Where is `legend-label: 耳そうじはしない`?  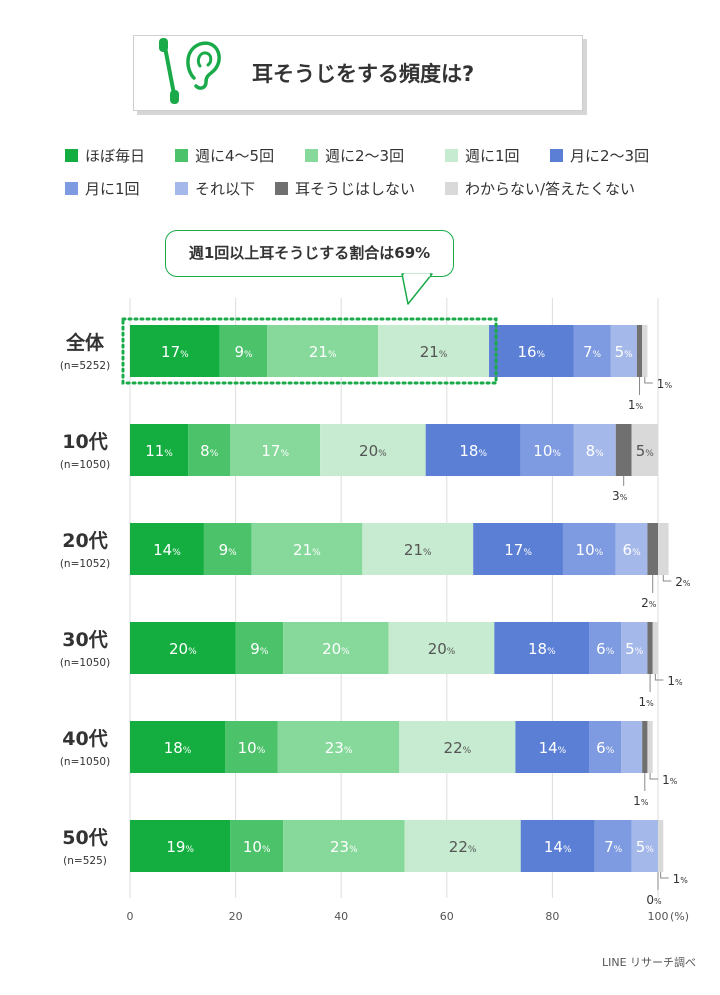
legend-label: 耳そうじはしない is located at coordinates (355, 189).